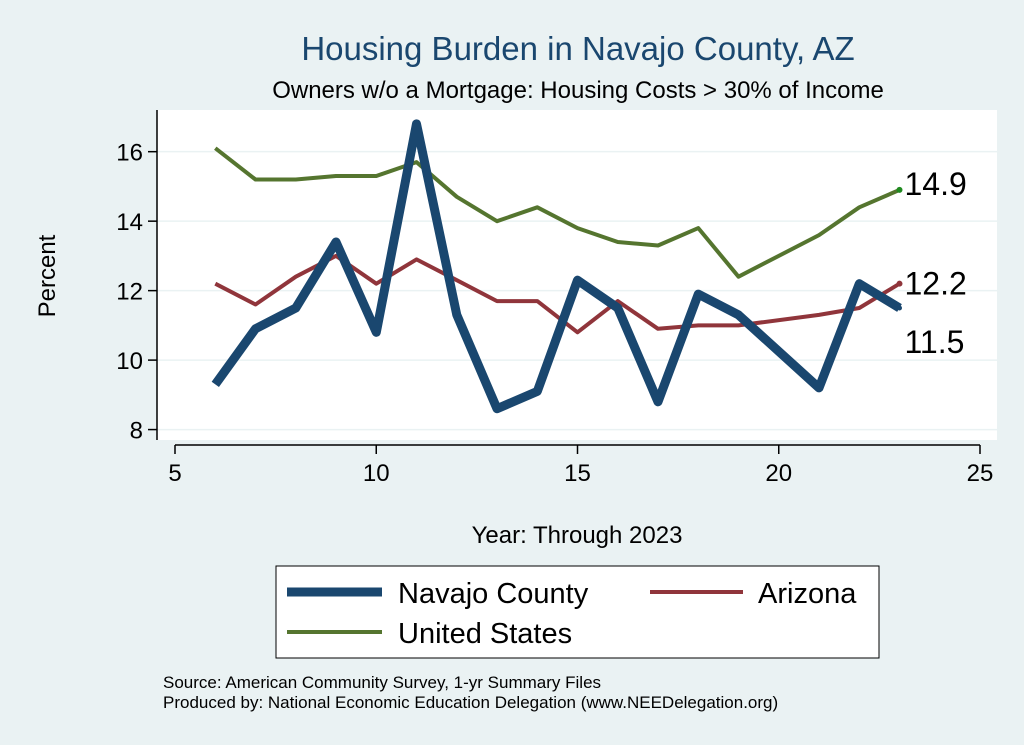 The image size is (1024, 745). I want to click on end-point-united-states, so click(899, 189).